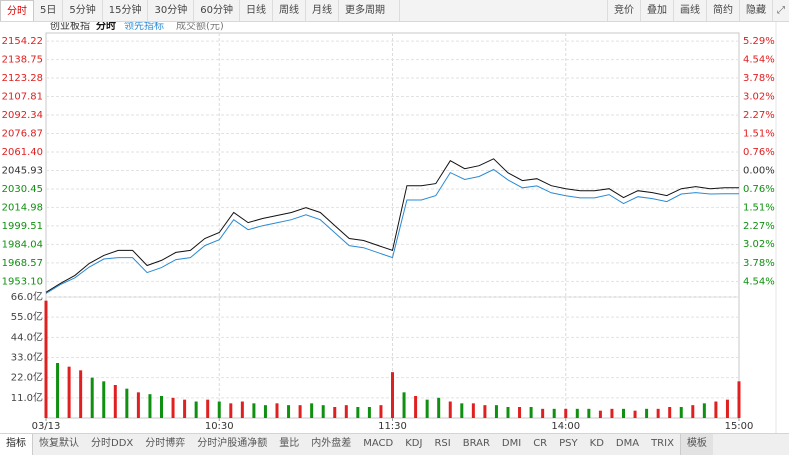  Describe the element at coordinates (759, 170) in the screenshot. I see `y2-tick-label: 0.00%` at that location.